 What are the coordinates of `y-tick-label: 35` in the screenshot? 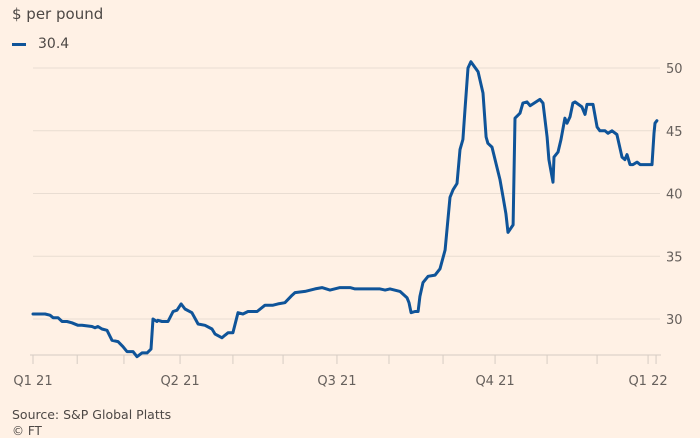 It's located at (674, 257).